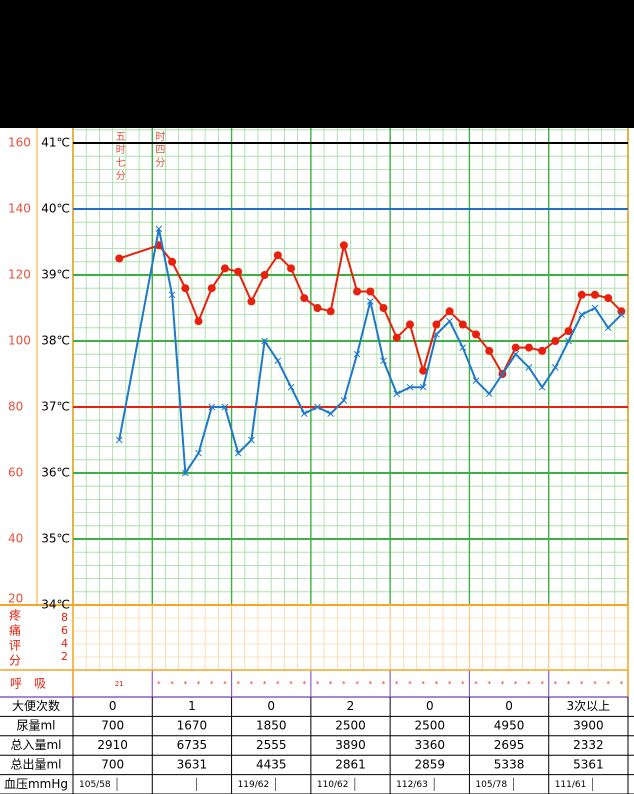 The height and width of the screenshot is (794, 634). What do you see at coordinates (55, 275) in the screenshot?
I see `y2-tick-label: 39℃` at bounding box center [55, 275].